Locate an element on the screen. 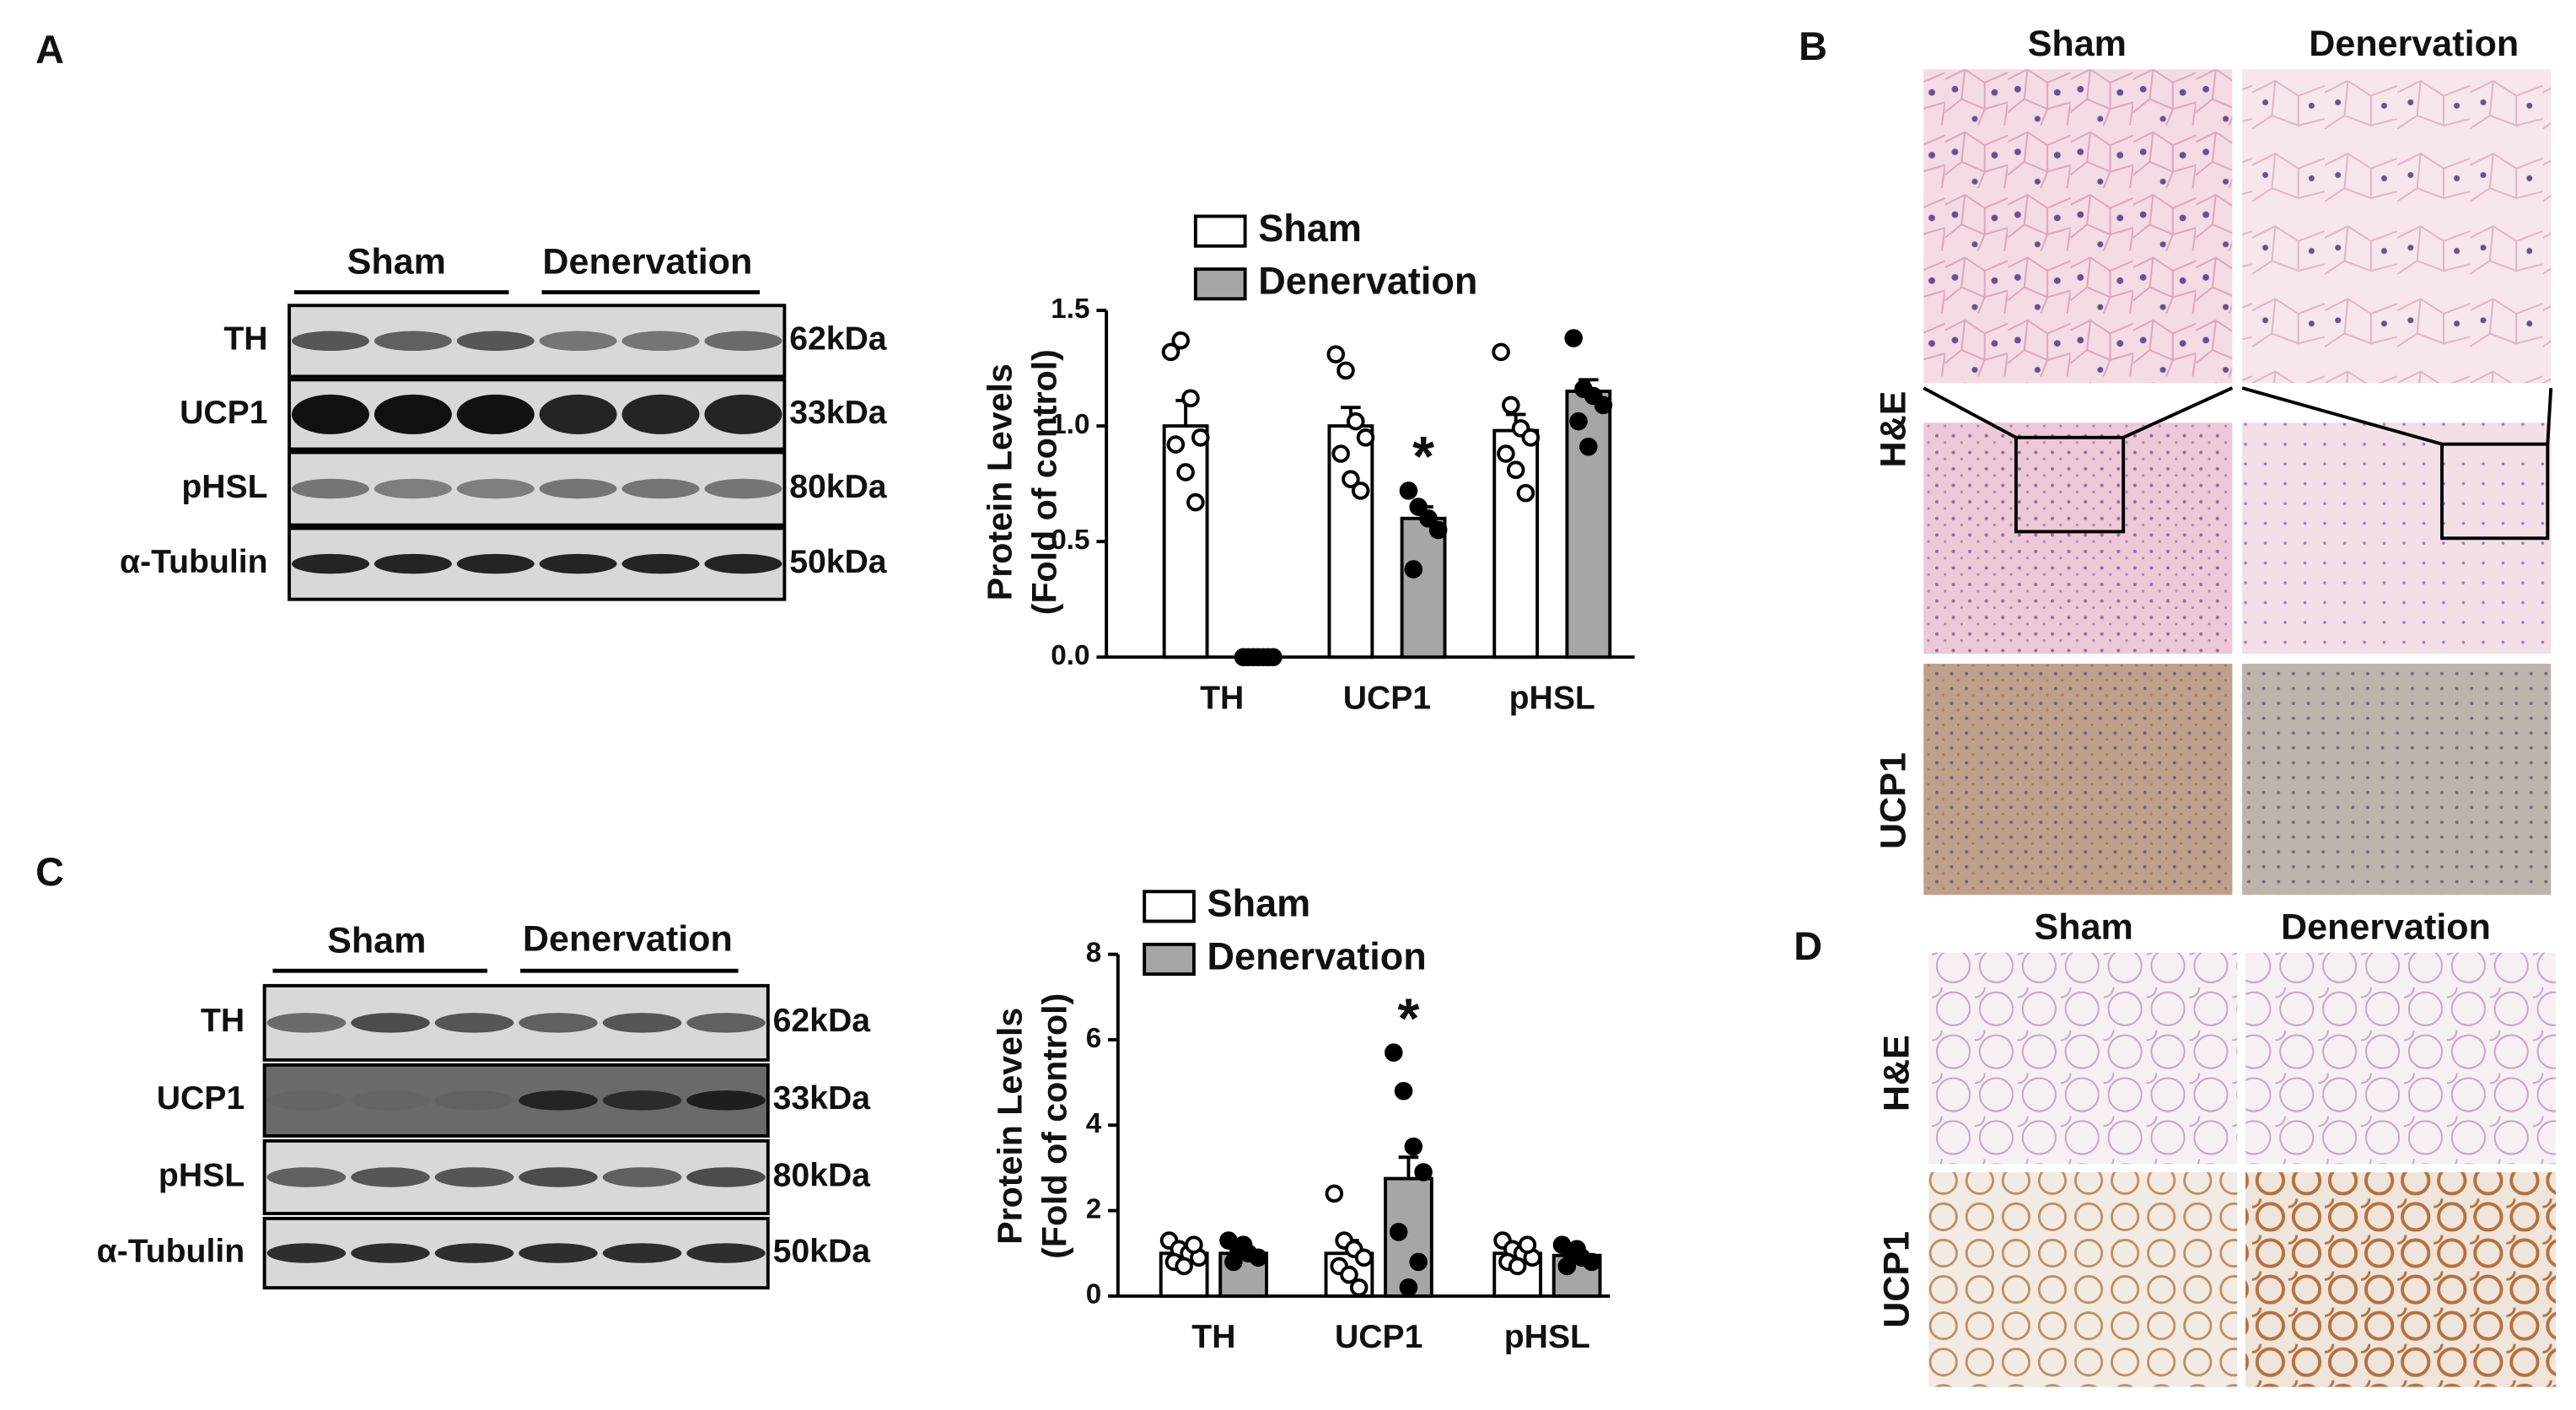 The width and height of the screenshot is (2576, 1410). bar is located at coordinates (1423, 587).